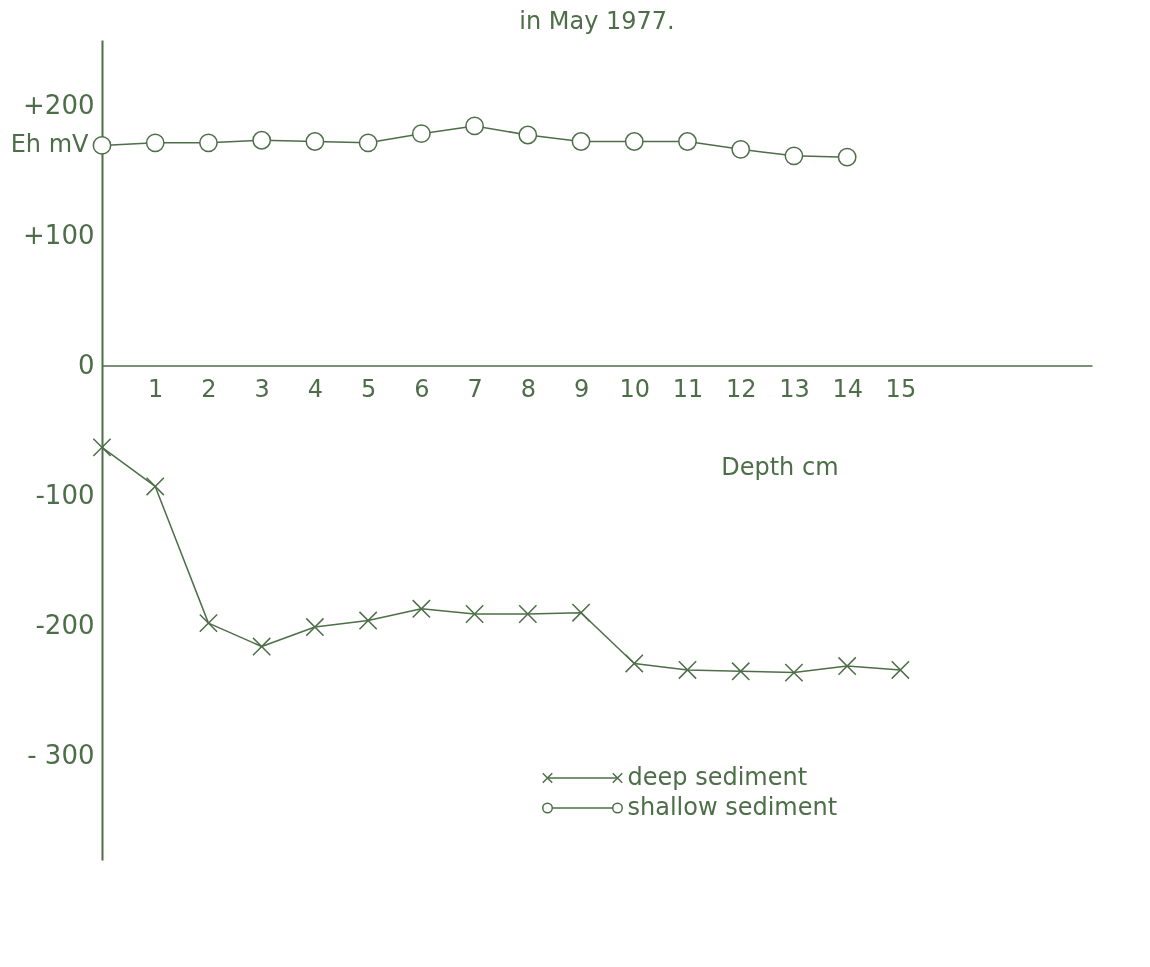 This screenshot has height=967, width=1150. I want to click on y-tick-label: +200, so click(59, 104).